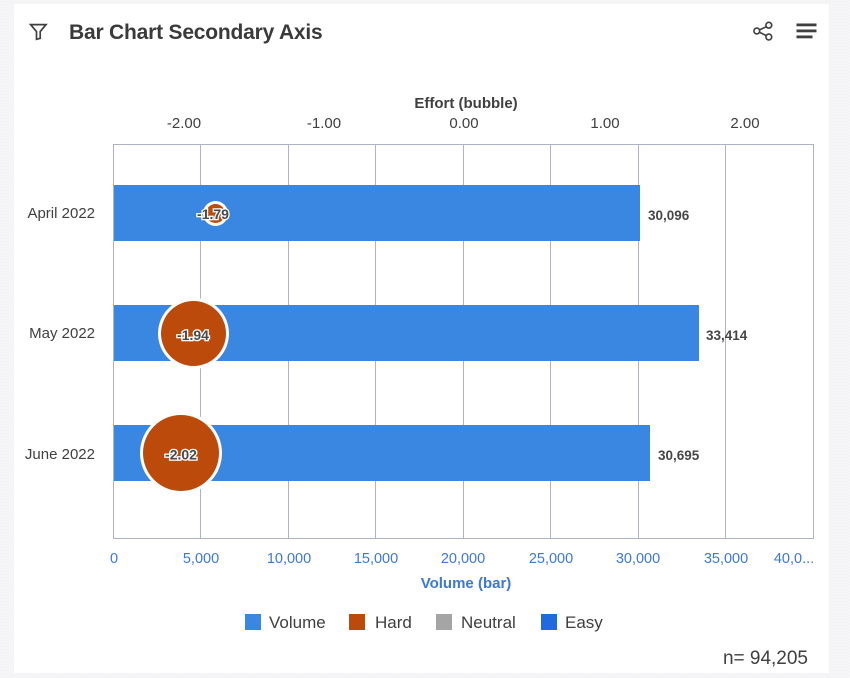 The image size is (850, 678). What do you see at coordinates (181, 455) in the screenshot?
I see `svg-text: -2.02` at bounding box center [181, 455].